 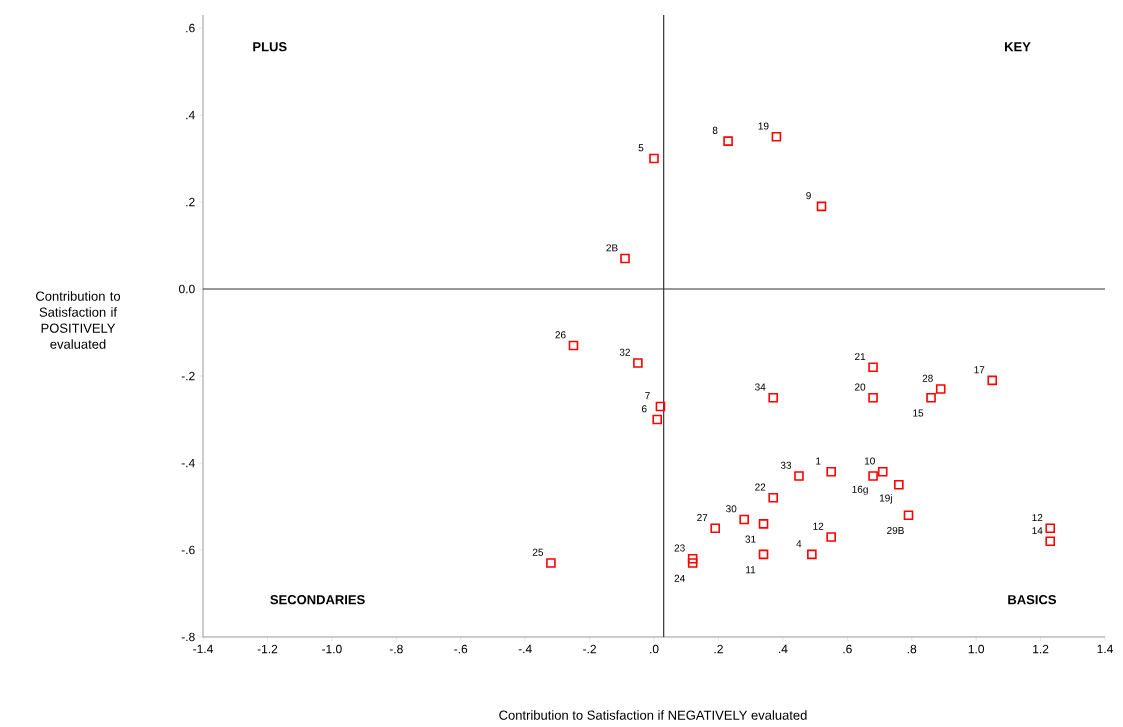 I want to click on annotation: KEY, so click(x=1018, y=47).